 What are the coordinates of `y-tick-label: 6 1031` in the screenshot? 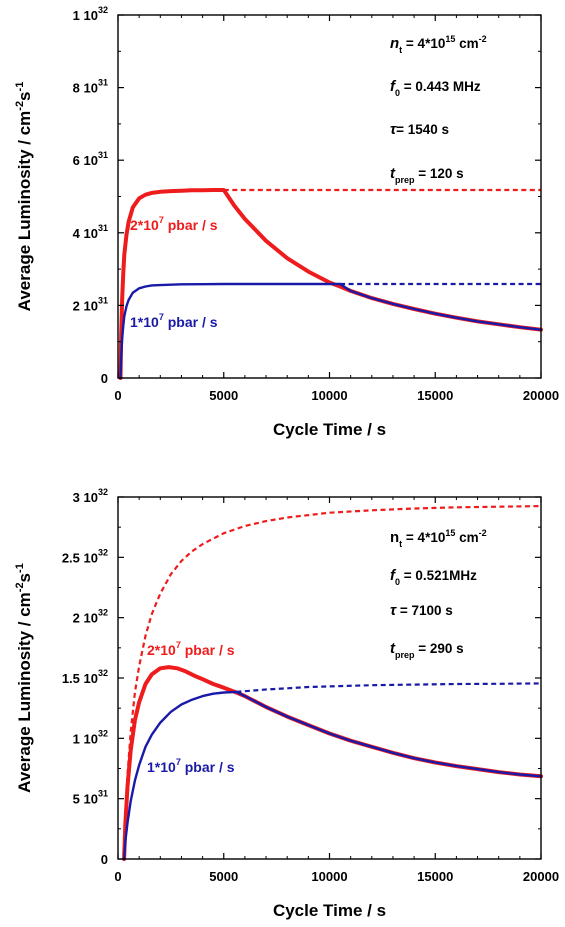 It's located at (90, 159).